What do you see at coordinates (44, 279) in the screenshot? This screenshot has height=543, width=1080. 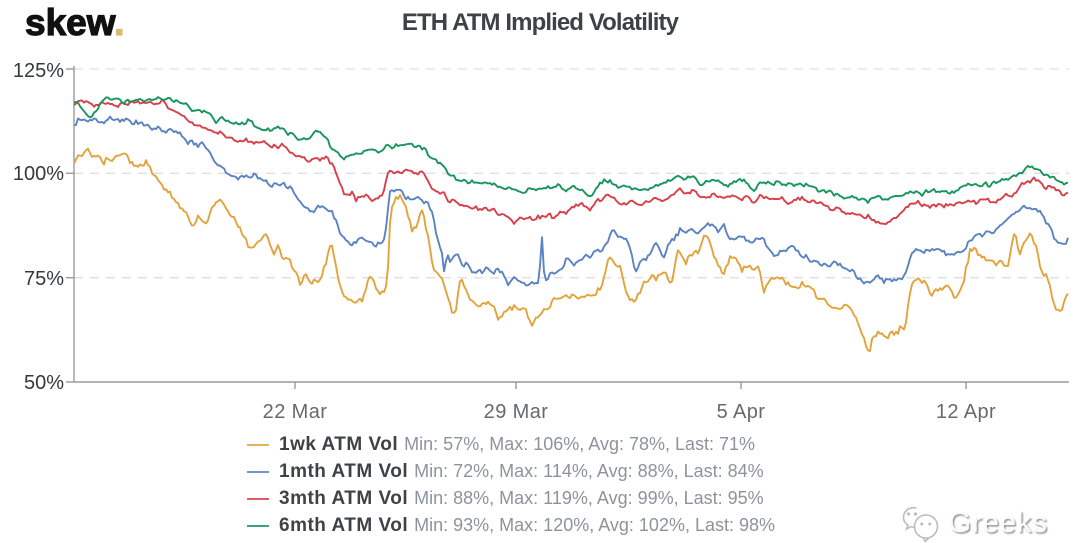 I see `svg-text: 75%` at bounding box center [44, 279].